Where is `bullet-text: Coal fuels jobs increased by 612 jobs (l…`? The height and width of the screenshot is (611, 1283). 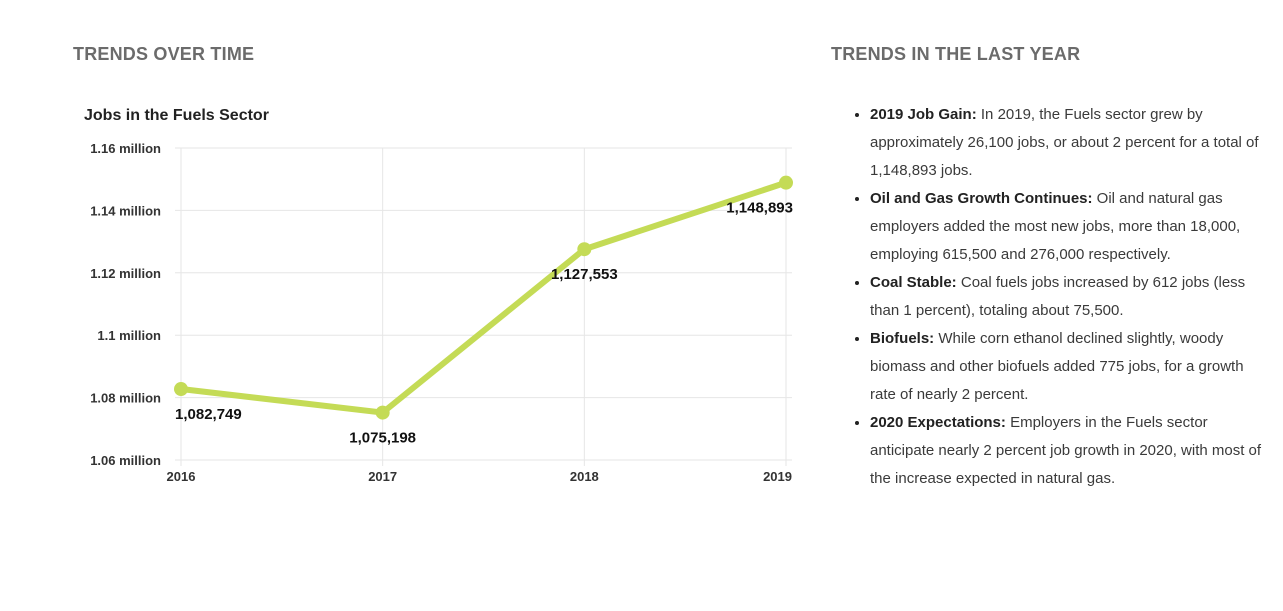 bullet-text: Coal fuels jobs increased by 612 jobs (l… is located at coordinates (1058, 296).